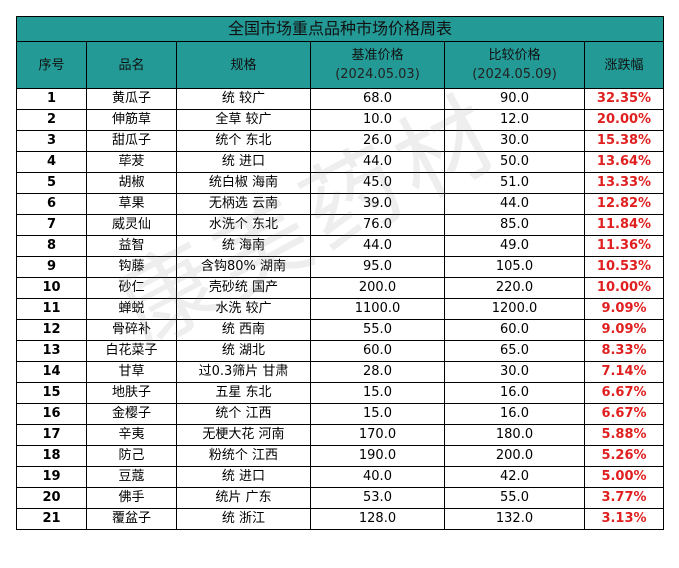 The height and width of the screenshot is (568, 679). What do you see at coordinates (243, 414) in the screenshot?
I see `cell-spec: 统个 江西` at bounding box center [243, 414].